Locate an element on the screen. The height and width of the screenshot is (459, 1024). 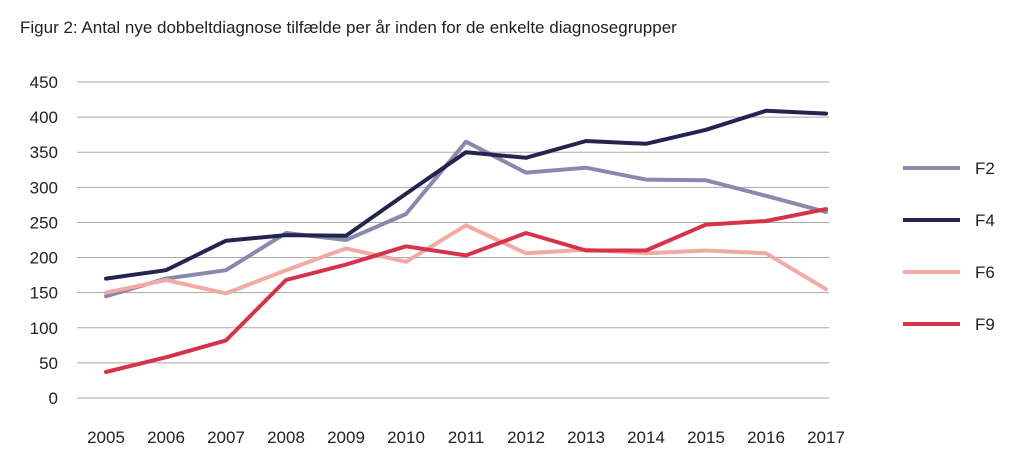
x-tick-label: 2013 is located at coordinates (586, 437).